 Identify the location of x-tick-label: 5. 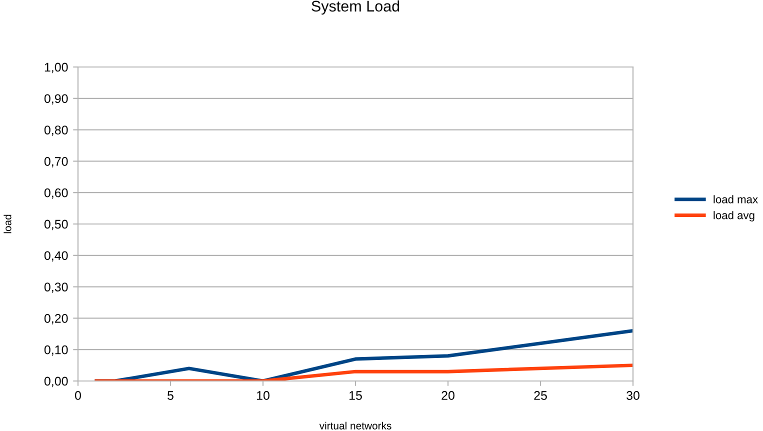
(171, 395).